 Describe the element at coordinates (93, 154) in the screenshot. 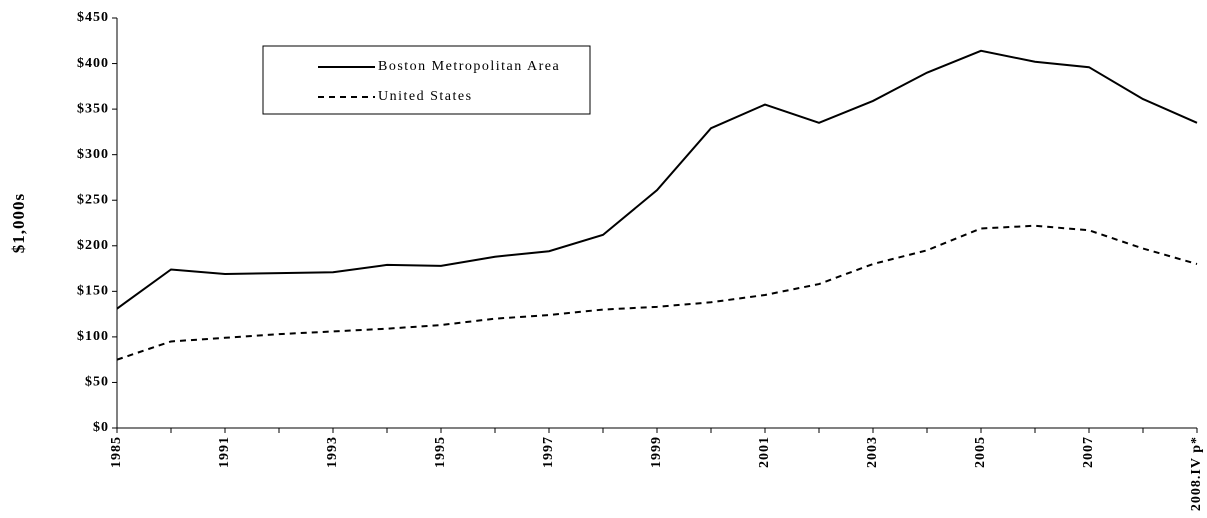

I see `y-tick-label: $300` at that location.